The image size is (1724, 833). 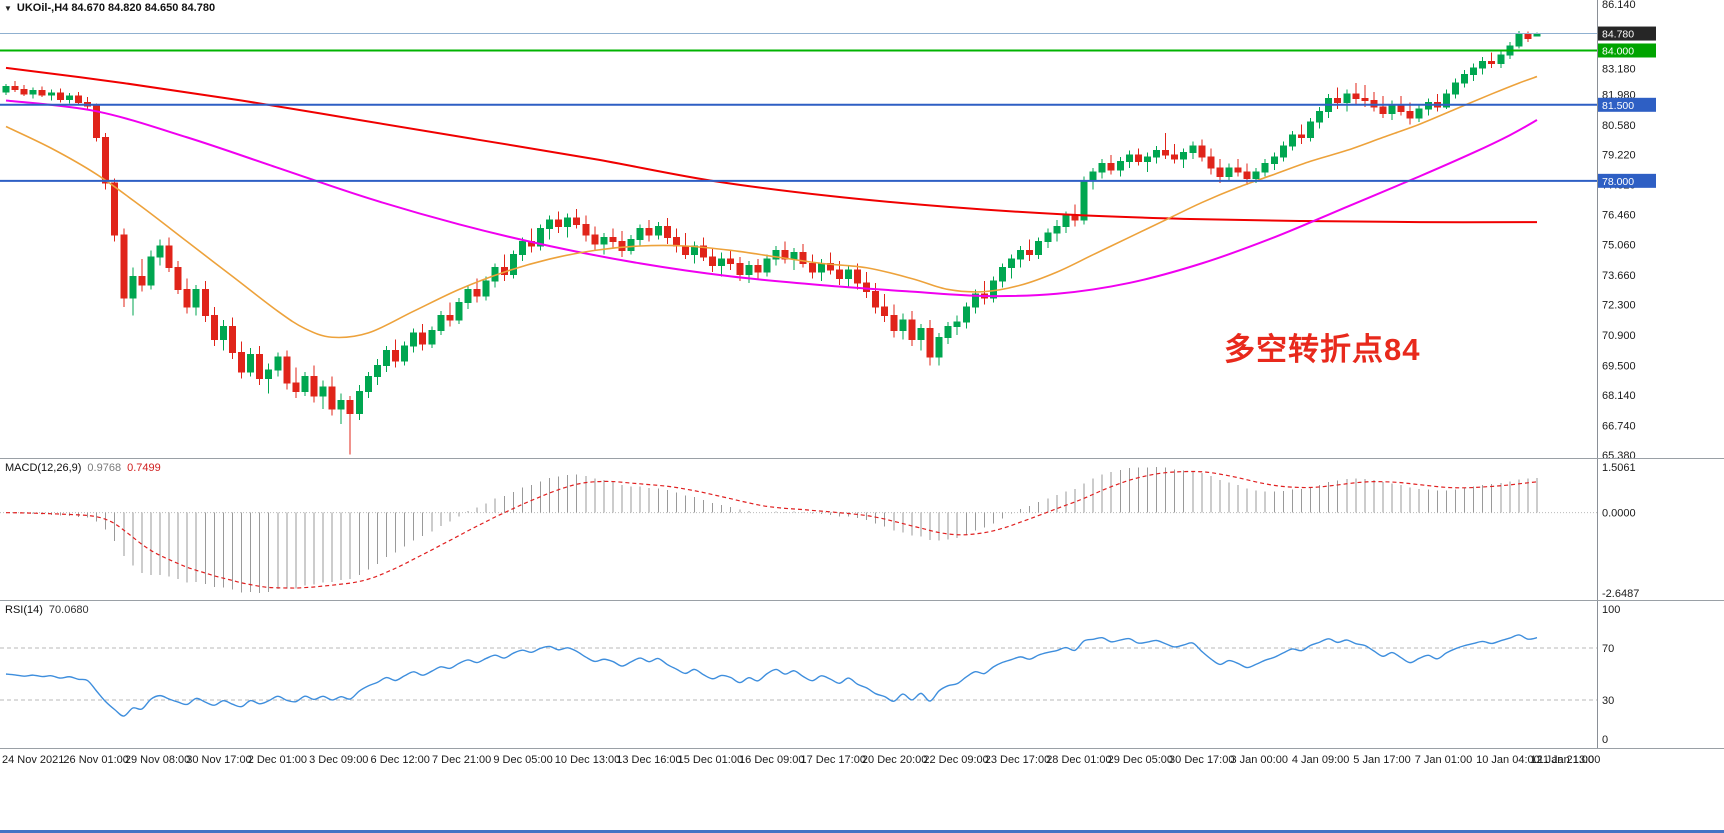 I want to click on svg-text: 4 Jan 09:00, so click(x=1321, y=760).